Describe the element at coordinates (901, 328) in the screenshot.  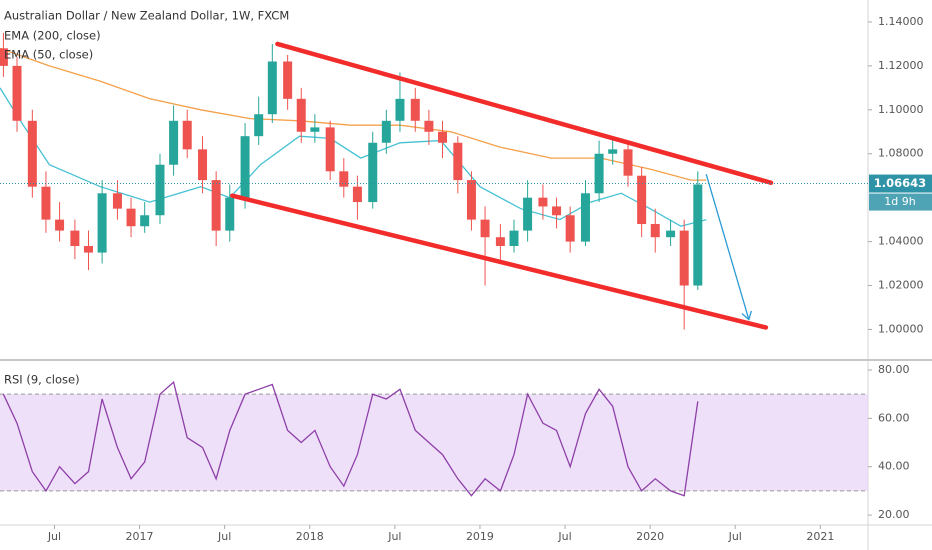
I see `y-tick-label: 1.00000` at that location.